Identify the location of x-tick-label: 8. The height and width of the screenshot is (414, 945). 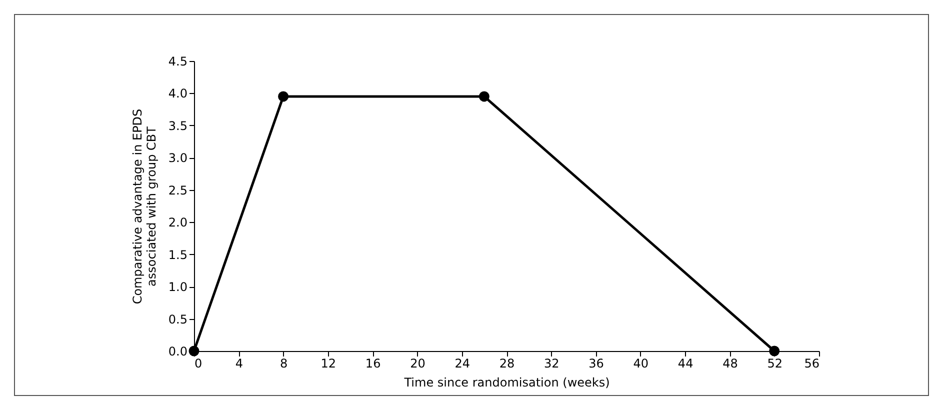
(284, 363).